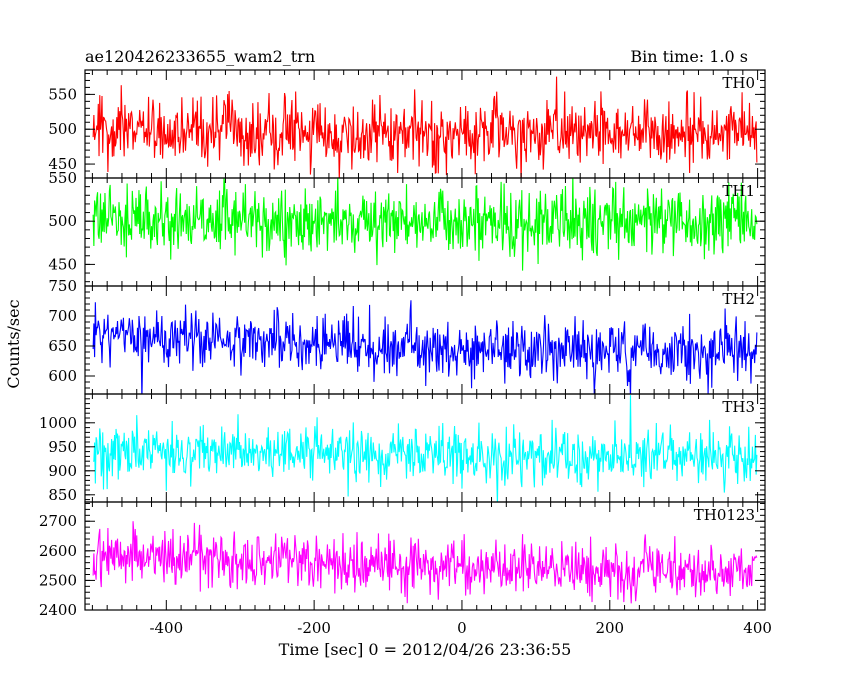 The width and height of the screenshot is (850, 680). What do you see at coordinates (166, 628) in the screenshot?
I see `x-tick-label: -400` at bounding box center [166, 628].